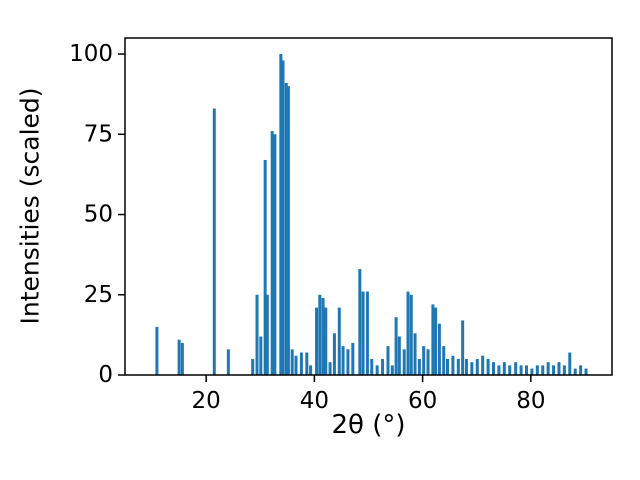  I want to click on y-tick-label: 25, so click(98, 295).